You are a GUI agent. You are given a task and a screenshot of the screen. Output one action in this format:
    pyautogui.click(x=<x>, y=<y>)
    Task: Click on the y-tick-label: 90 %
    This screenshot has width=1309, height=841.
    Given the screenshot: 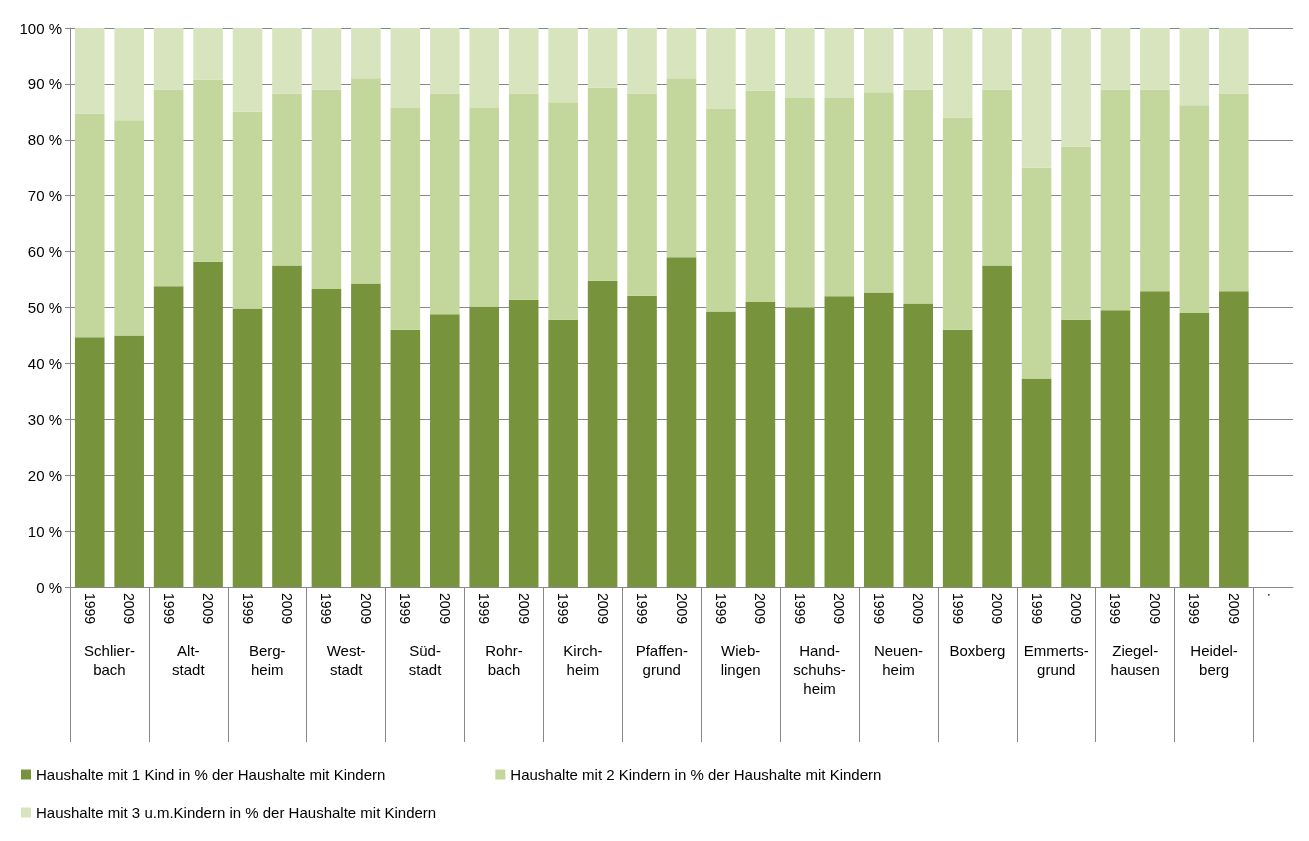 What is the action you would take?
    pyautogui.click(x=44, y=84)
    